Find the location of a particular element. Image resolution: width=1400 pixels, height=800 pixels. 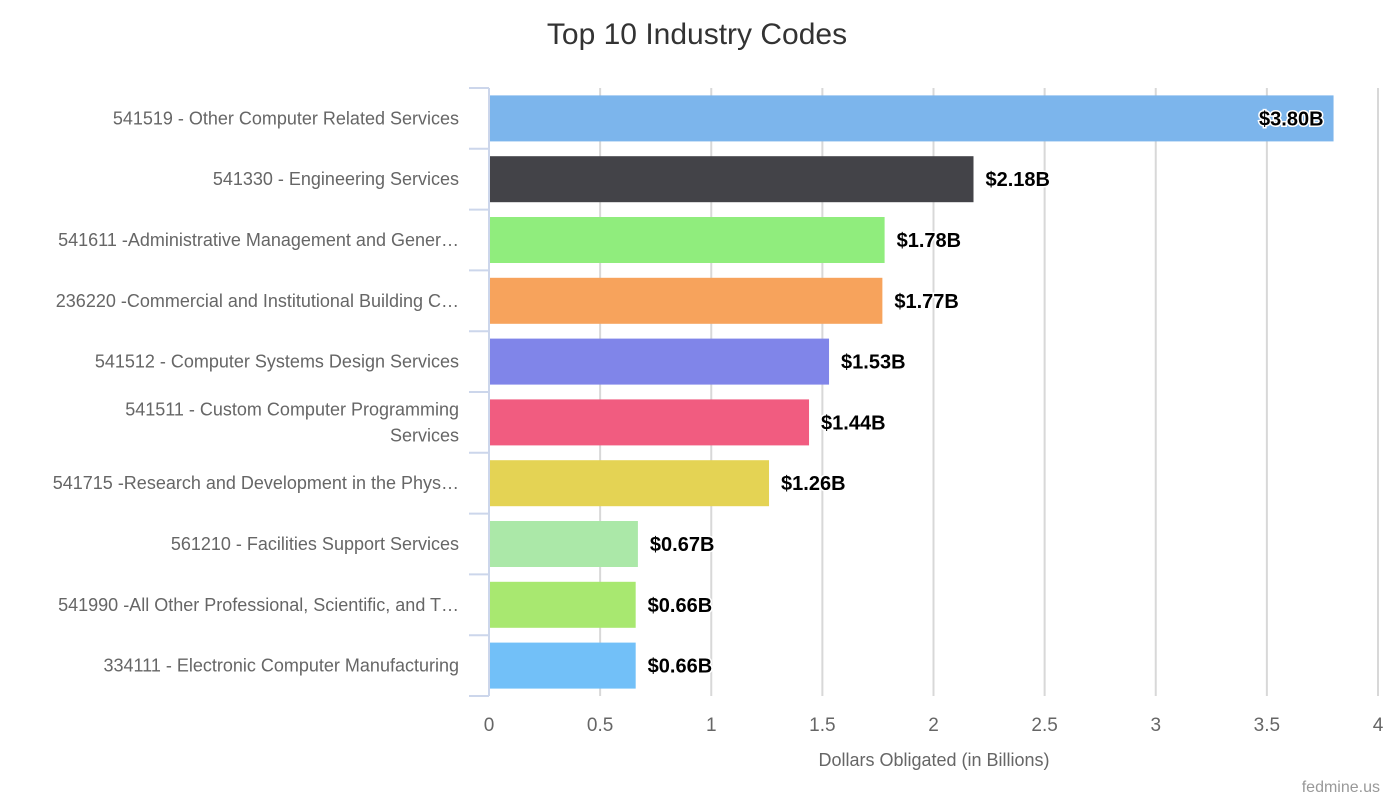

data-label: $1.44B is located at coordinates (853, 423).